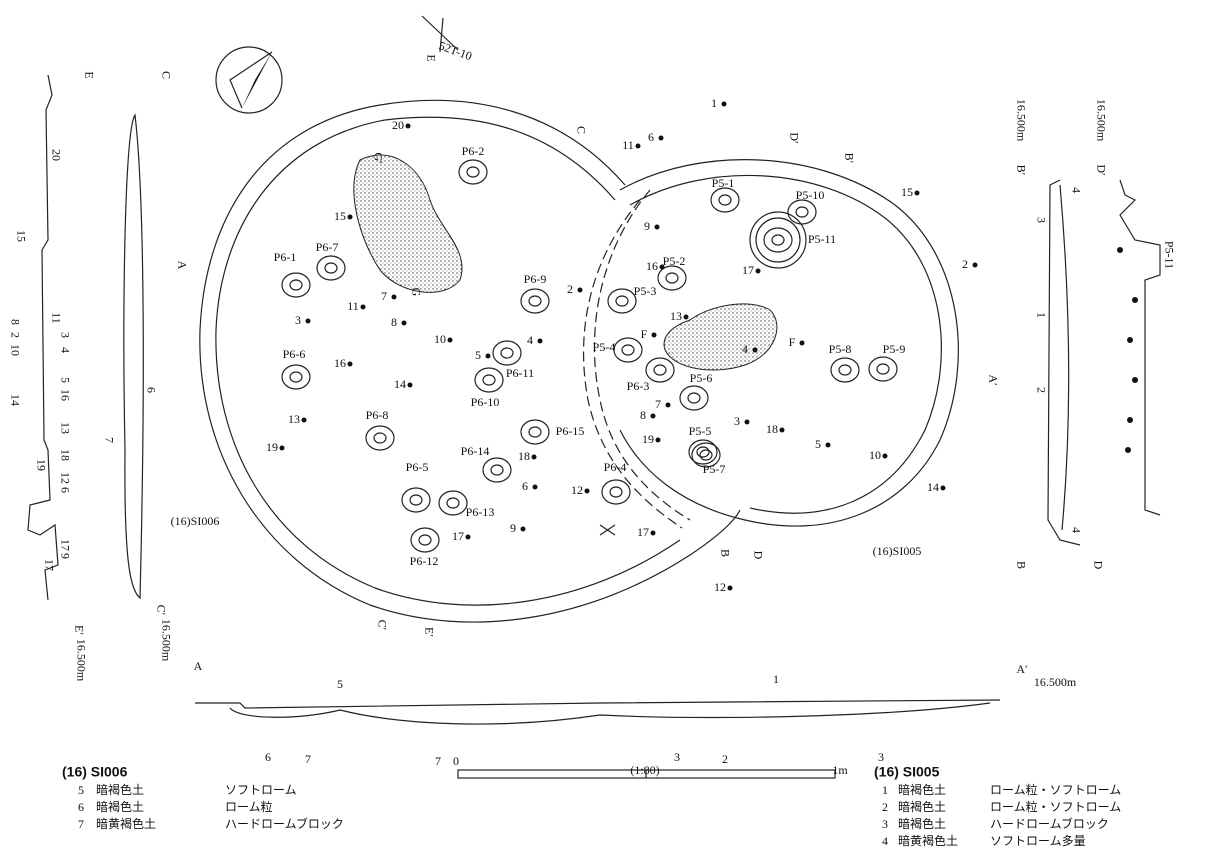 The width and height of the screenshot is (1208, 859). What do you see at coordinates (723, 183) in the screenshot?
I see `pit-label: P5-1` at bounding box center [723, 183].